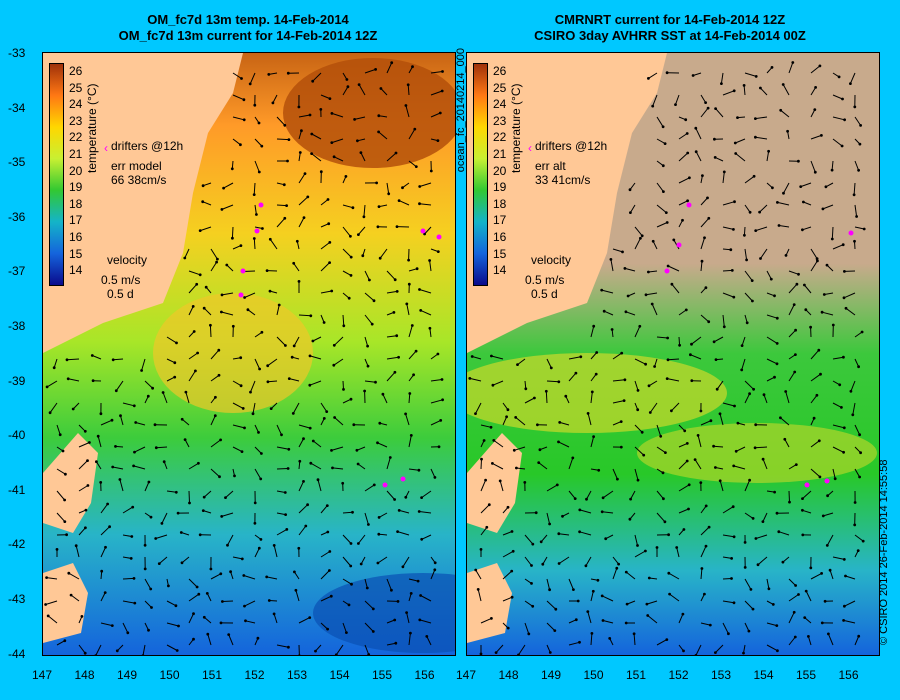  What do you see at coordinates (763, 675) in the screenshot?
I see `longitude-tick: 154` at bounding box center [763, 675].